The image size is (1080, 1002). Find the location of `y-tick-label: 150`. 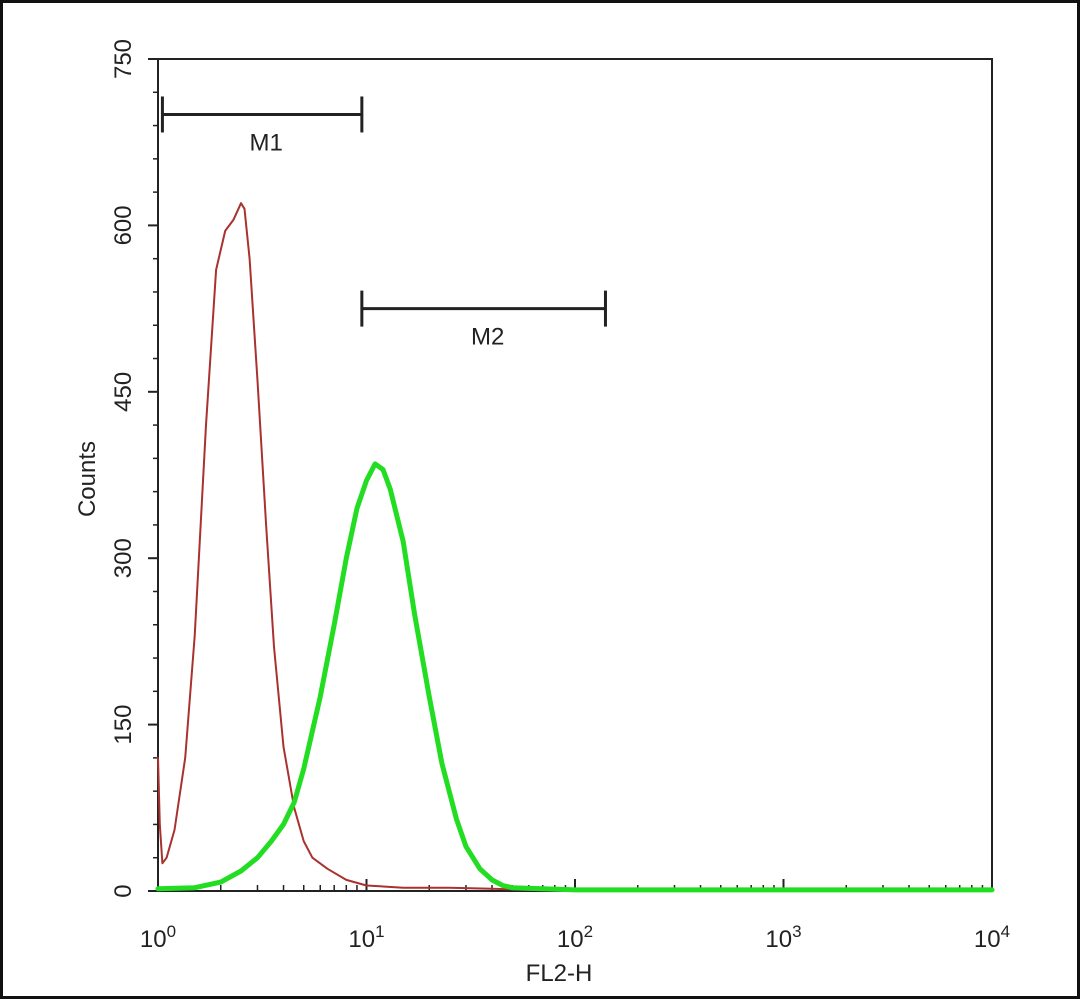

y-tick-label: 150 is located at coordinates (123, 725).